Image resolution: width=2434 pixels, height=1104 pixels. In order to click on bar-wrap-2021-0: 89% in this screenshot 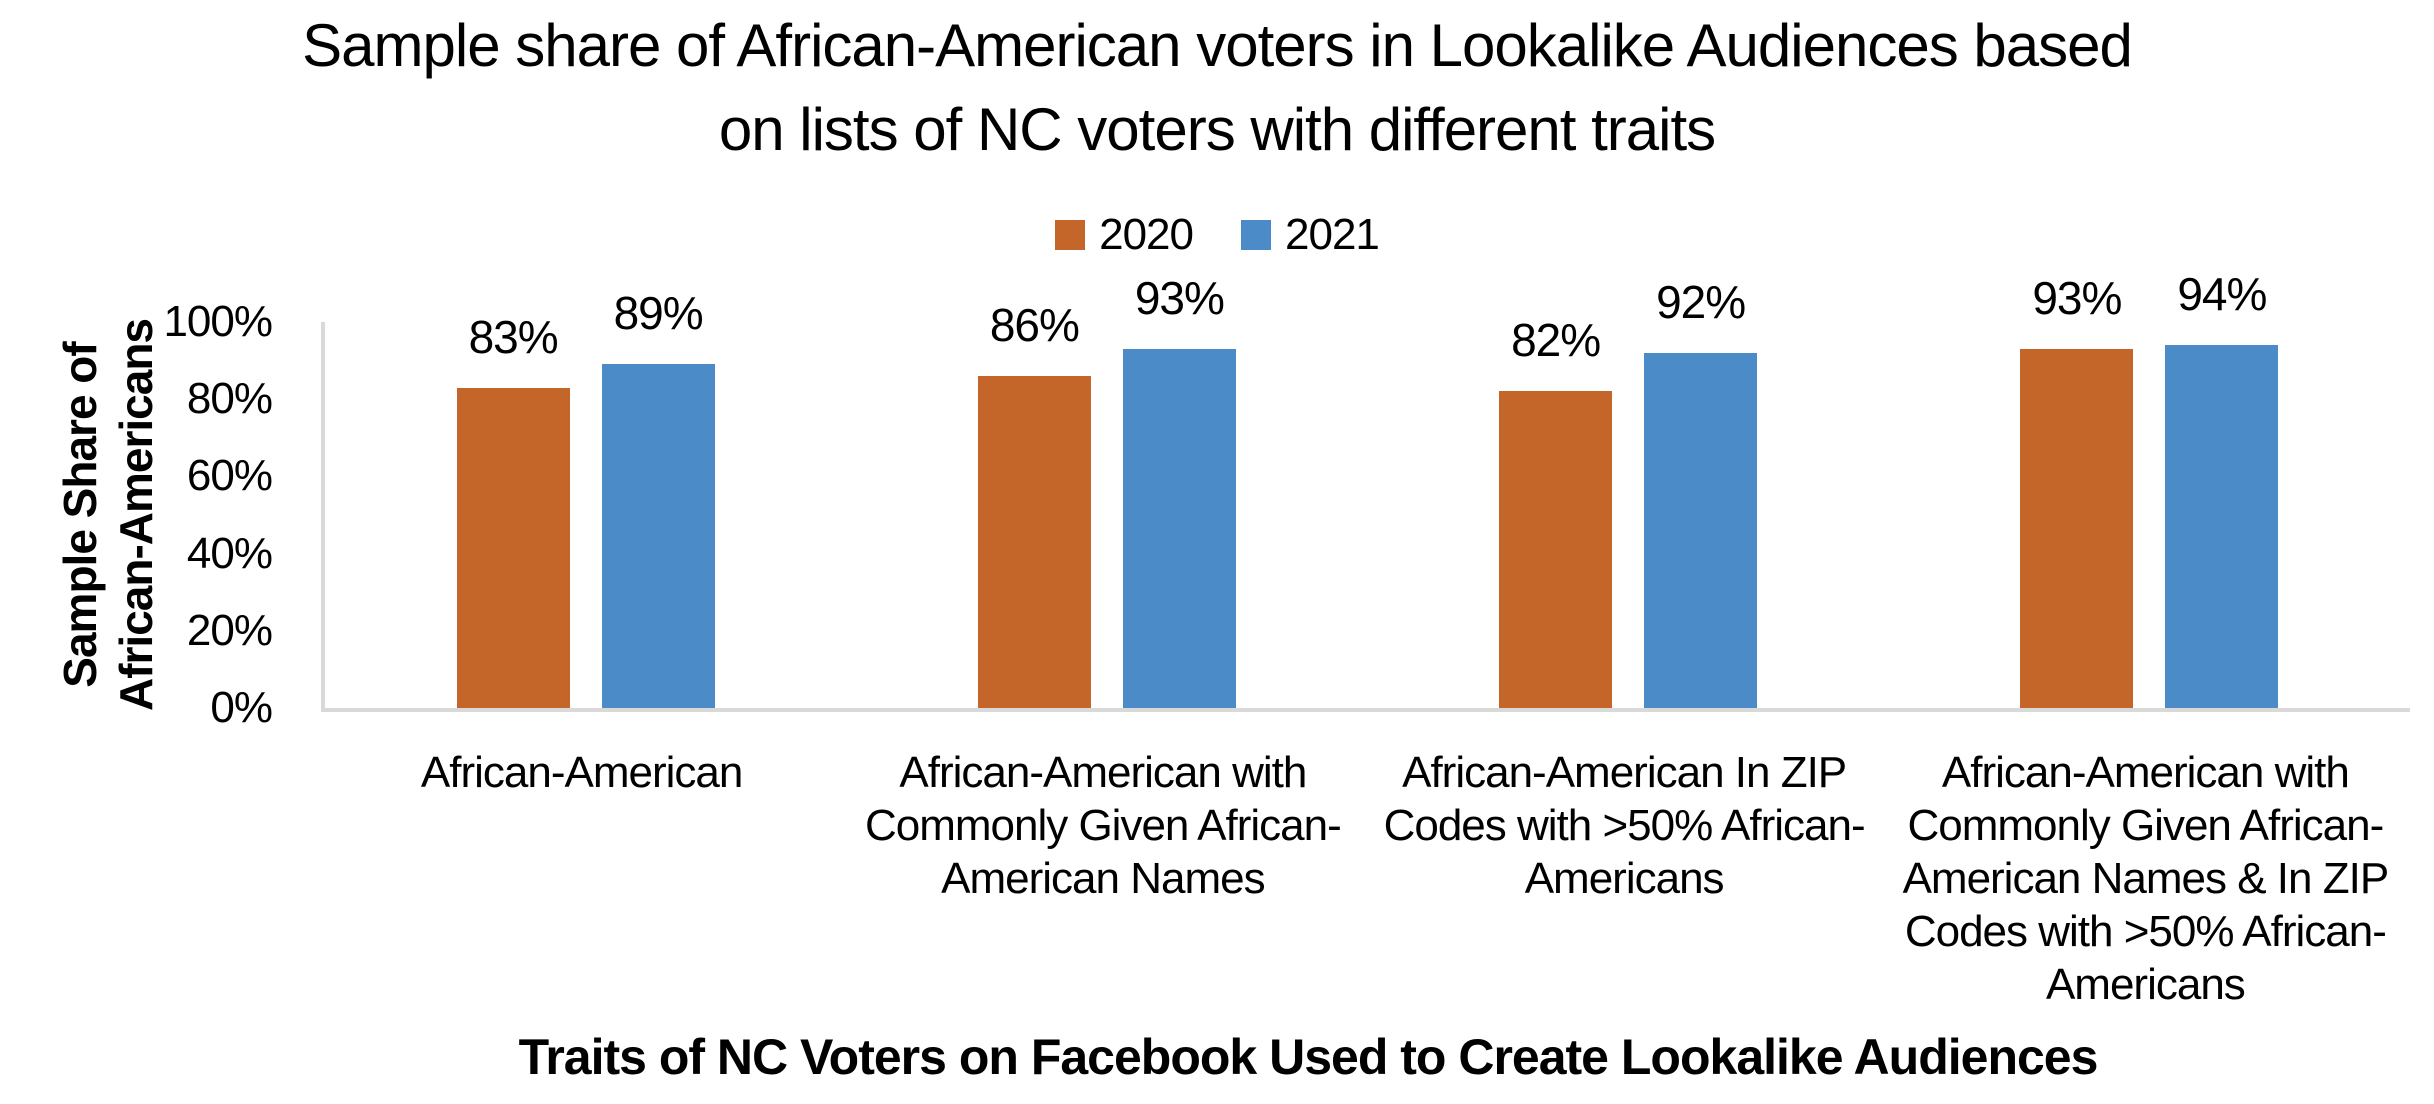, I will do `click(658, 498)`.